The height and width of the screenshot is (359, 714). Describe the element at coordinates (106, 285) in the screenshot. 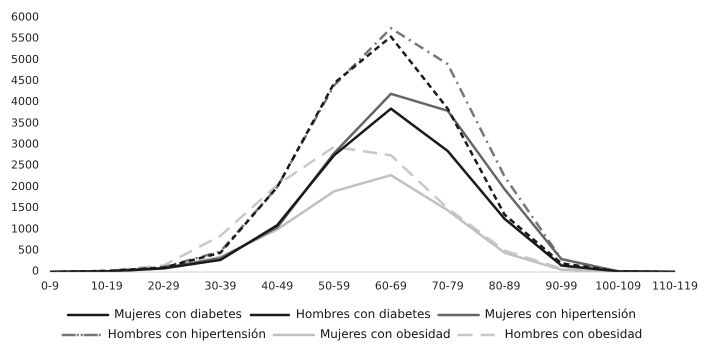

I see `x-tick-label: 10-19` at that location.